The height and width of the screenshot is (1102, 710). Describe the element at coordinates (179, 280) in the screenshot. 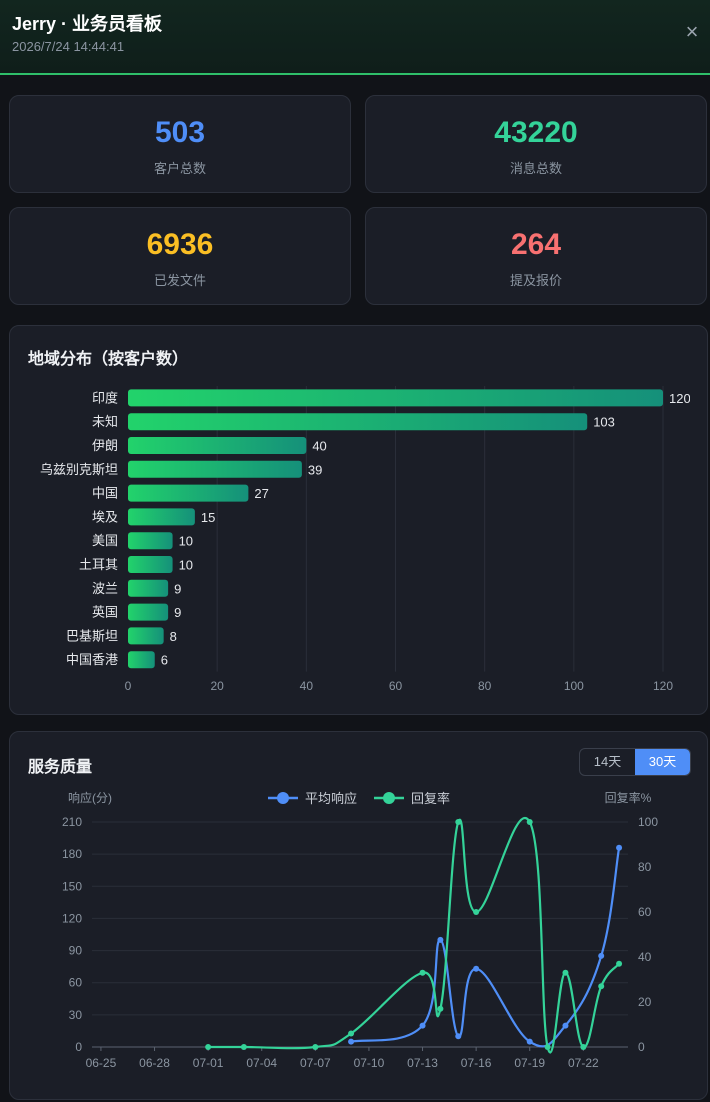

I see `stat-label: 已发文件` at that location.